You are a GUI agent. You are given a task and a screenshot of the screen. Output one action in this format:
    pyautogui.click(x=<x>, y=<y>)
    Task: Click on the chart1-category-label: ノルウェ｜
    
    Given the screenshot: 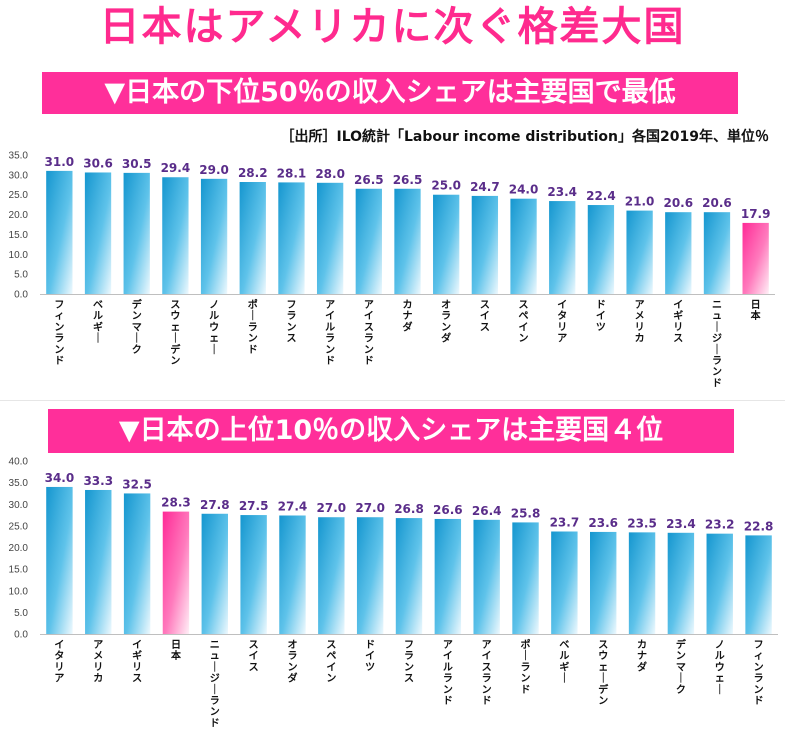 What is the action you would take?
    pyautogui.click(x=214, y=328)
    